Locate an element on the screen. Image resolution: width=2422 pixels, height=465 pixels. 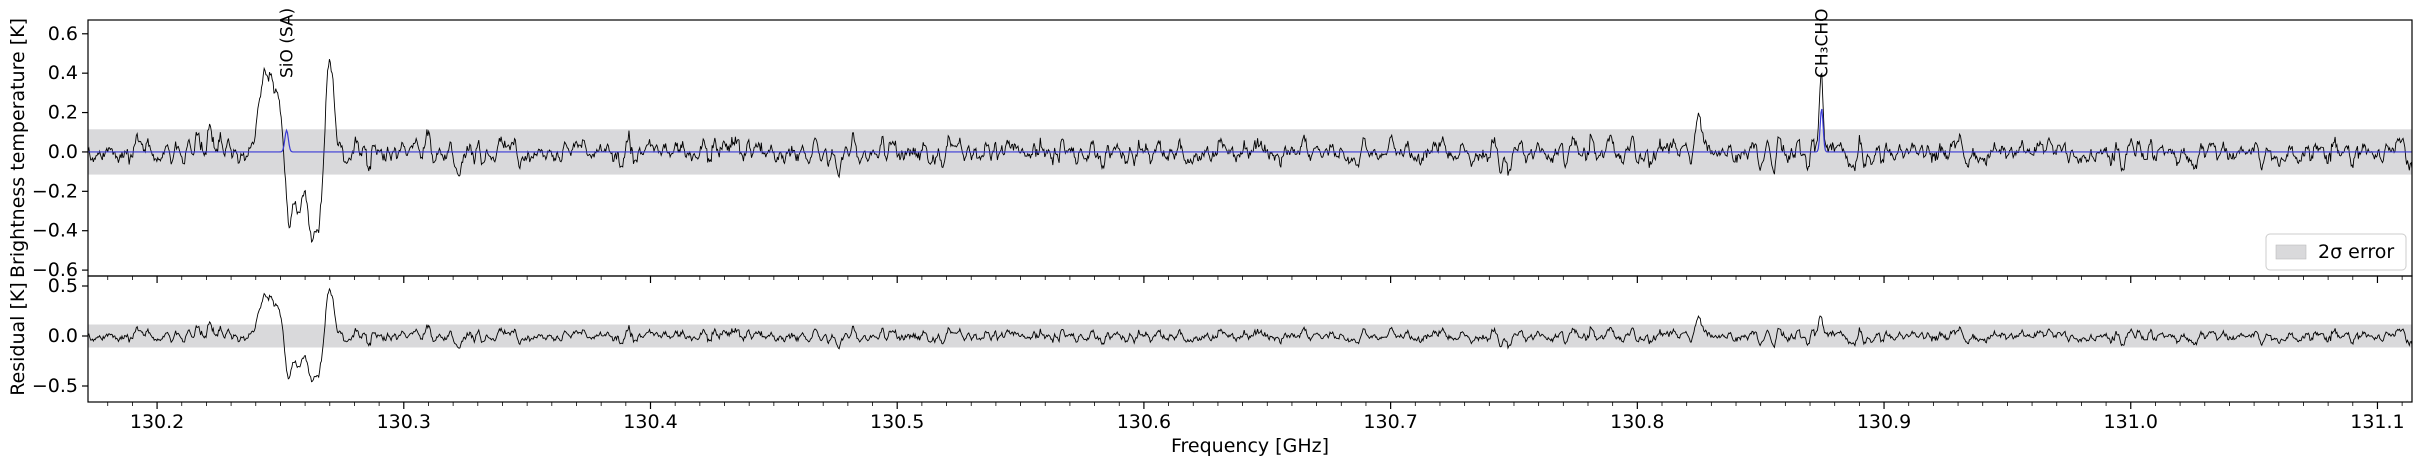
x-tick-label: 131.0 is located at coordinates (2131, 422).